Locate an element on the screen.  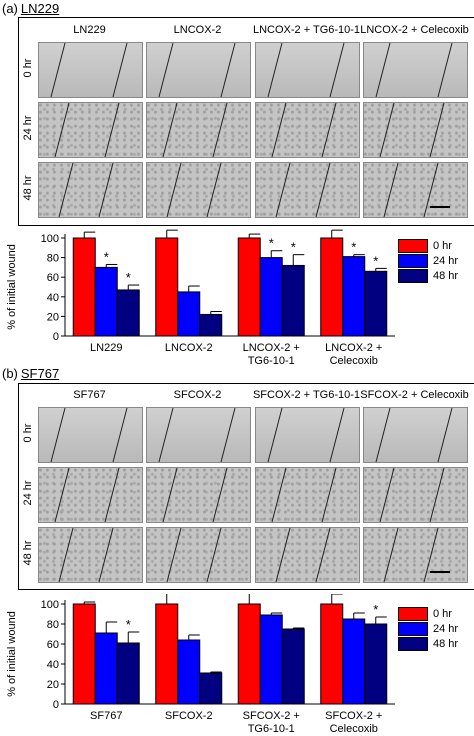
legend-label: 0 hr is located at coordinates (442, 246).